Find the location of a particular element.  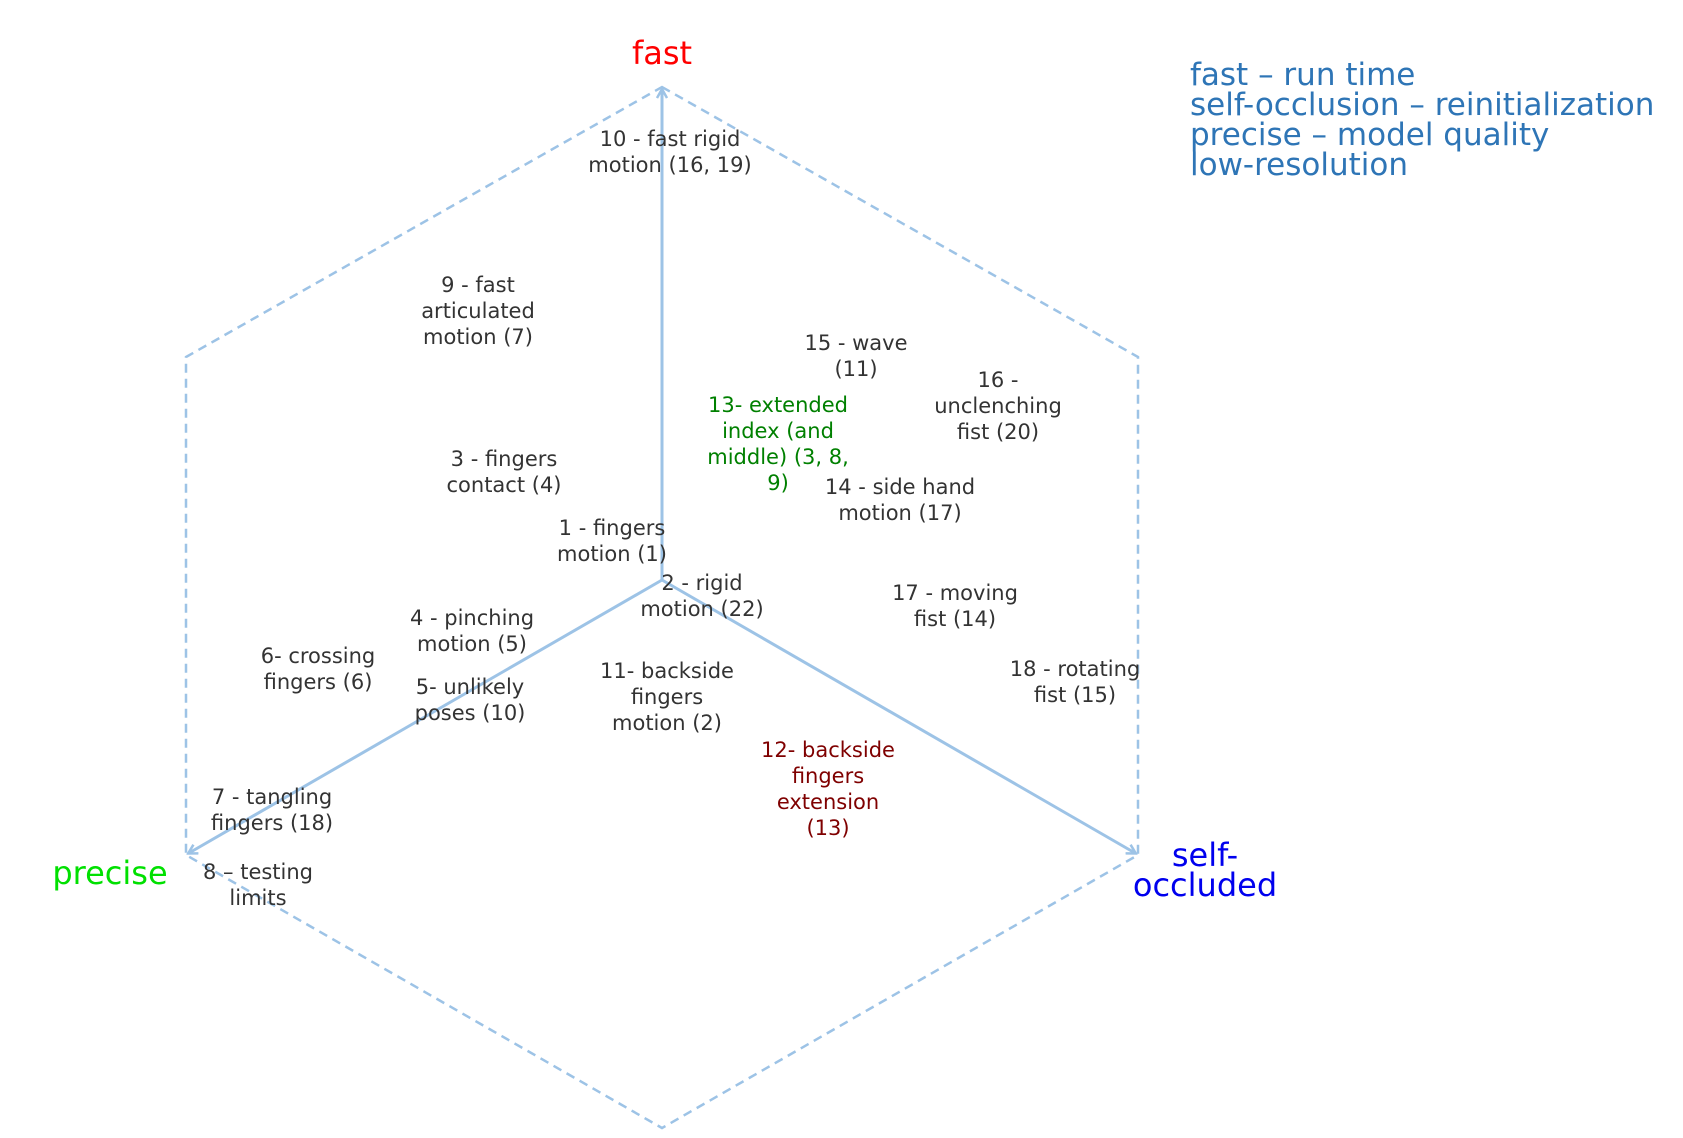

item-8: 8 – testing limits is located at coordinates (258, 885).